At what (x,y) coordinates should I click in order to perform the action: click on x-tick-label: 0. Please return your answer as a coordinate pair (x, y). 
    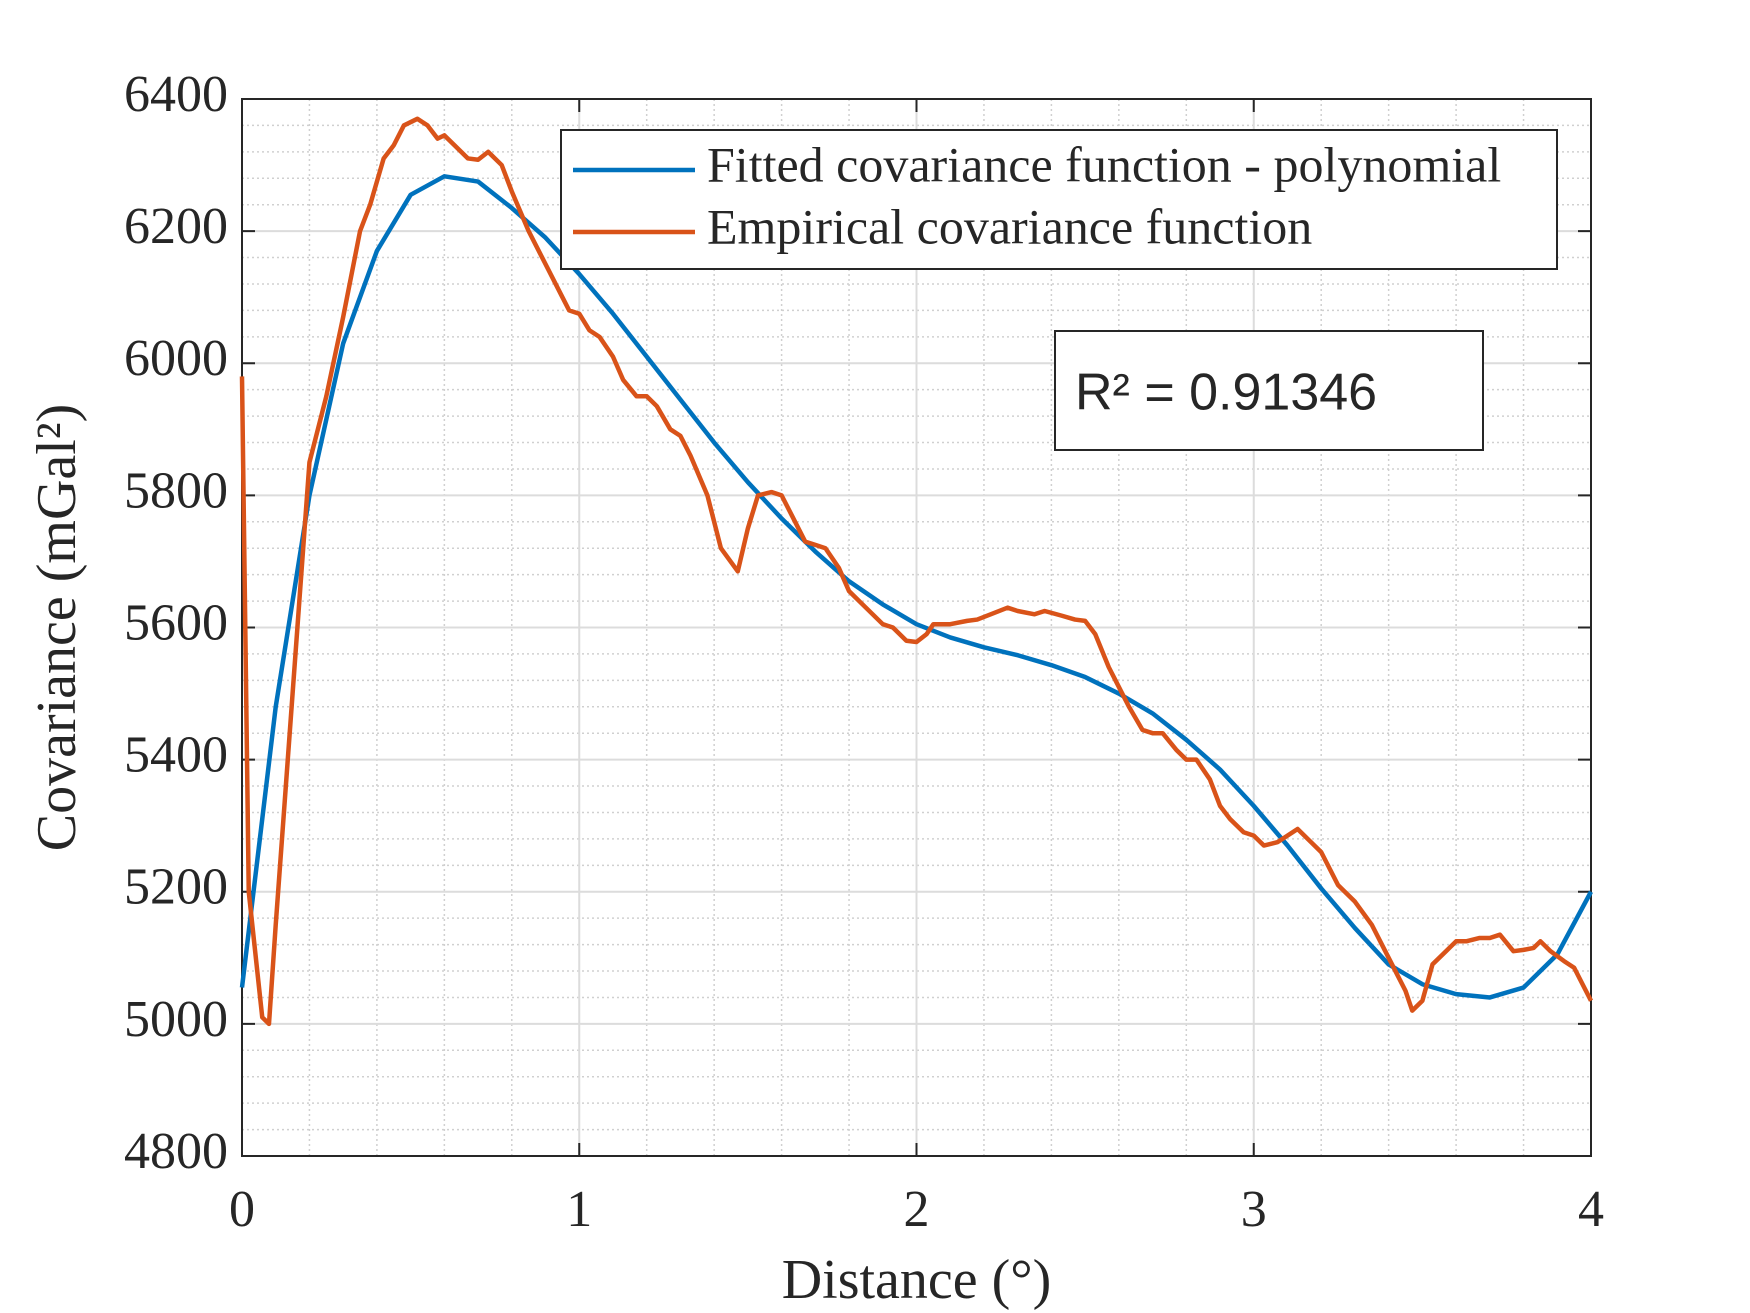
    Looking at the image, I should click on (242, 1209).